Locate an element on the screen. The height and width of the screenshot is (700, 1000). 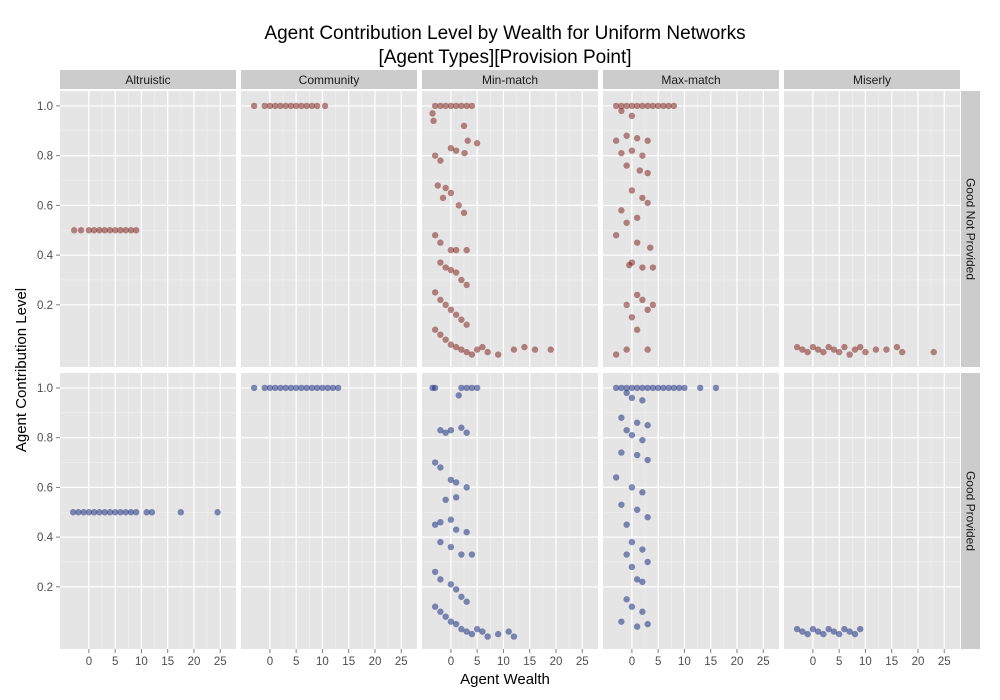
x-tick-label: 20 is located at coordinates (918, 662).